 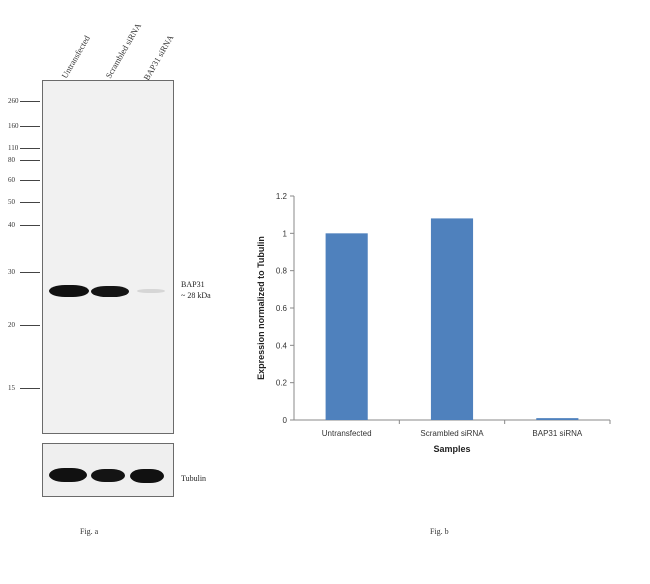 I want to click on figure-a-caption: Fig. a, so click(x=89, y=531).